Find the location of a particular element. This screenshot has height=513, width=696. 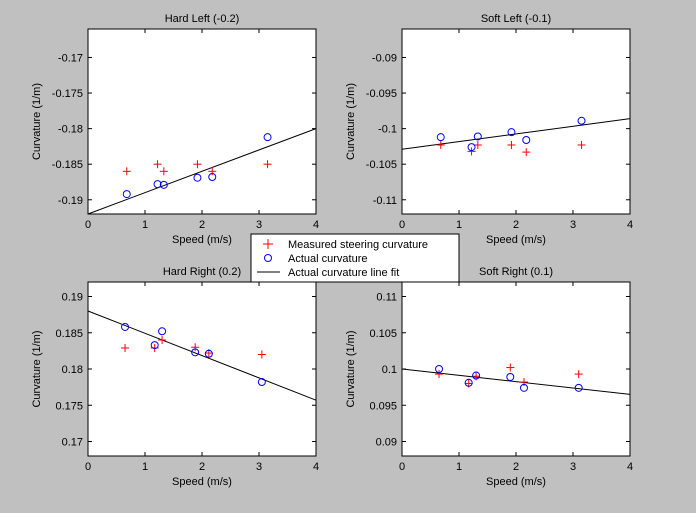

y-tick-label: -0.095 is located at coordinates (381, 94).